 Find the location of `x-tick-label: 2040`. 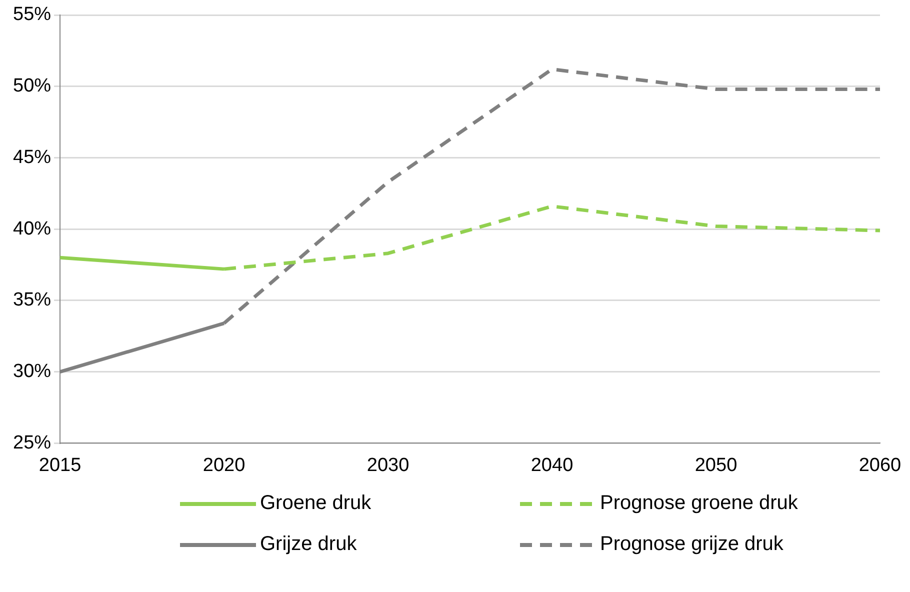

x-tick-label: 2040 is located at coordinates (552, 465).